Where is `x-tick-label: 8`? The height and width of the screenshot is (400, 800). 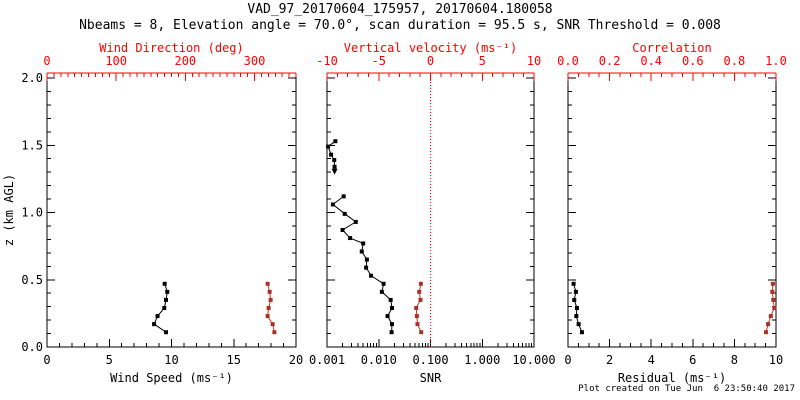 x-tick-label: 8 is located at coordinates (734, 360).